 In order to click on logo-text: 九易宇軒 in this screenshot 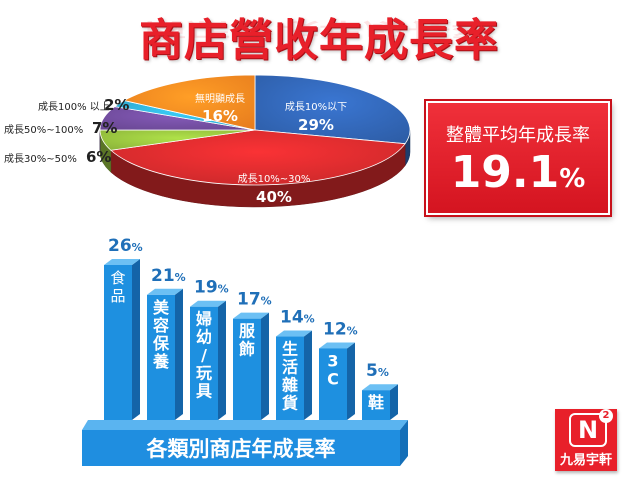, I will do `click(585, 460)`.